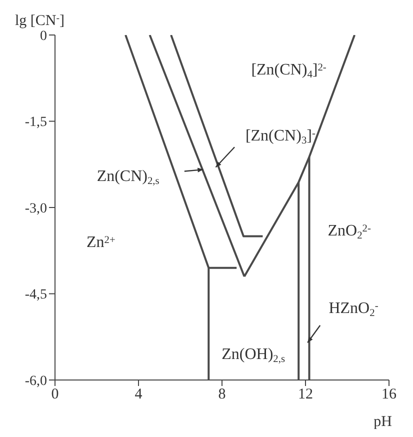 This screenshot has width=413, height=437. Describe the element at coordinates (138, 394) in the screenshot. I see `x-tick-label: 4` at that location.